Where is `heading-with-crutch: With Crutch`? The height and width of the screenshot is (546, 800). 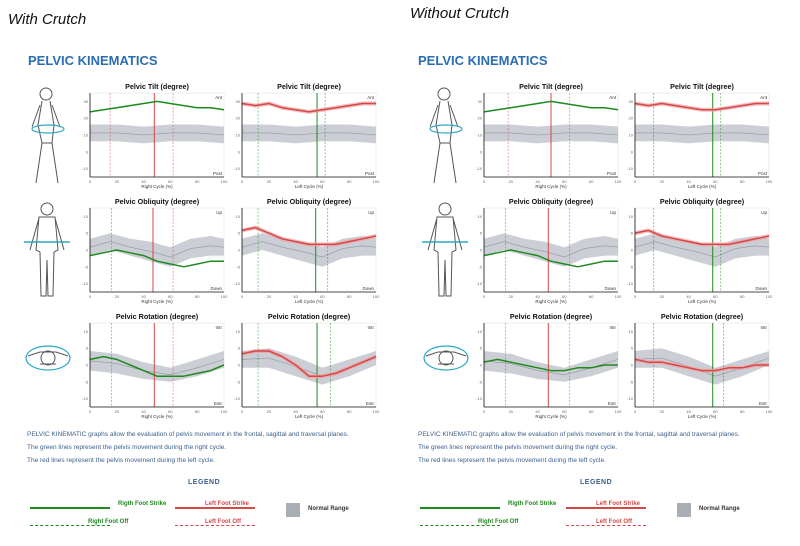 heading-with-crutch: With Crutch is located at coordinates (47, 19).